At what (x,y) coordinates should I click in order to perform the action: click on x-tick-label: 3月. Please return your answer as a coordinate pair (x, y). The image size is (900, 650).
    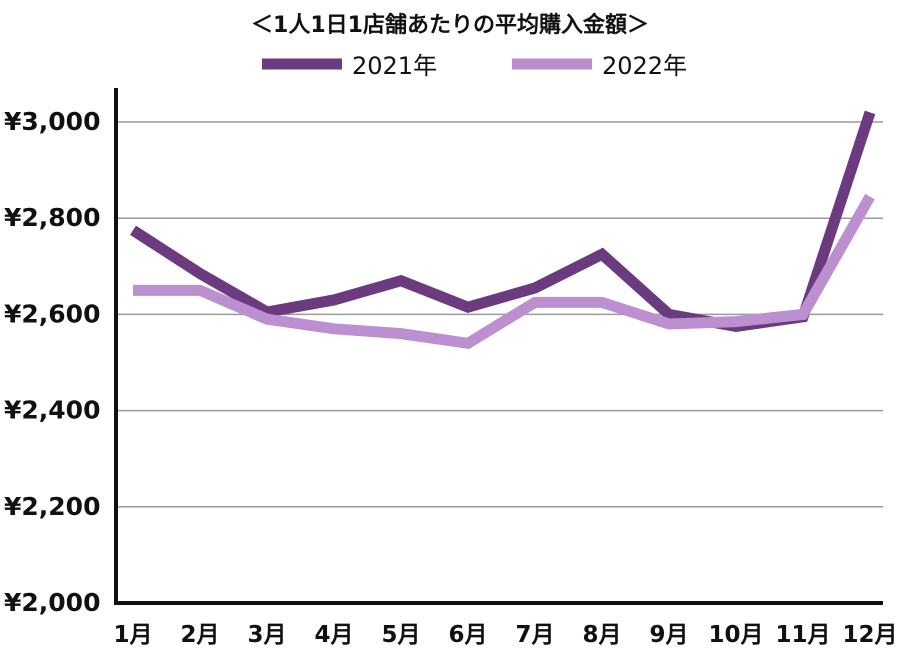
    Looking at the image, I should click on (266, 635).